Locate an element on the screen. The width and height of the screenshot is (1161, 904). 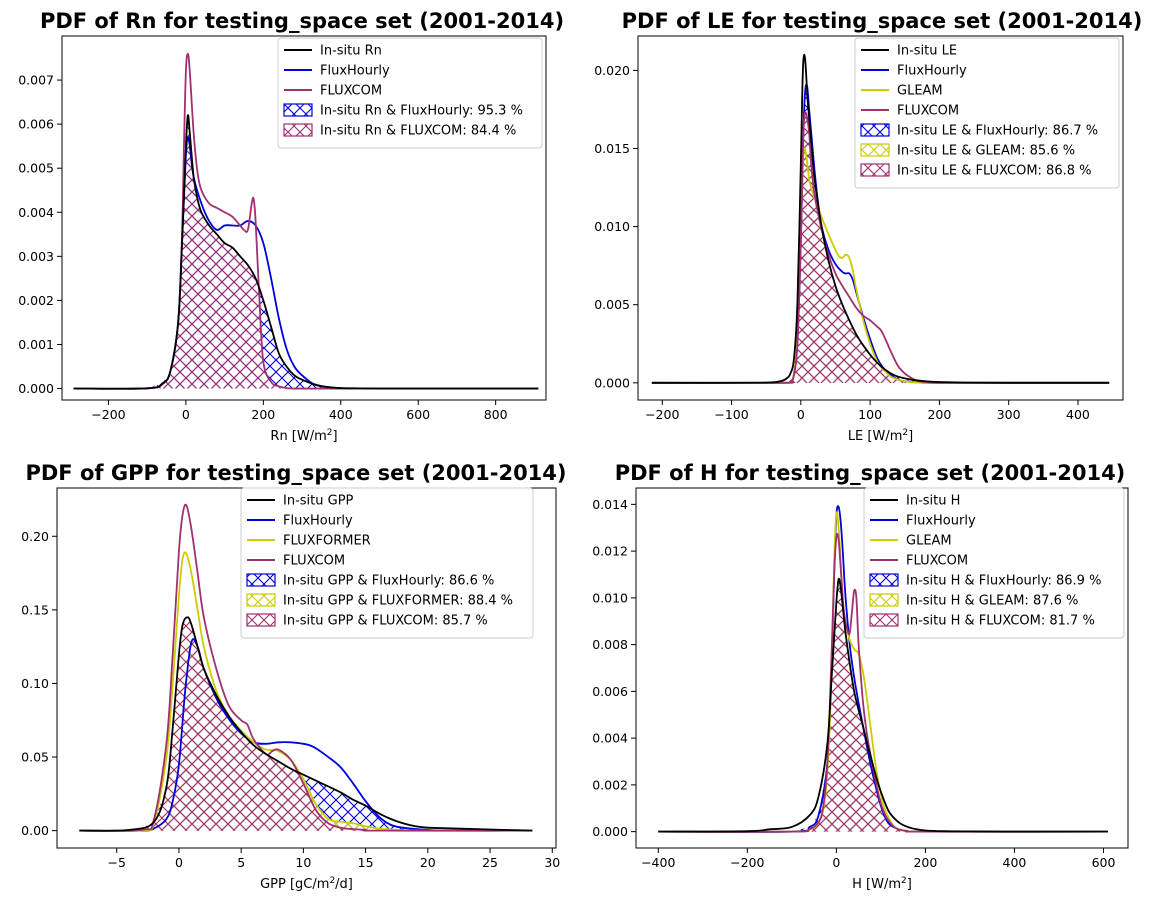
legend-label: In-situ H & GLEAM: 87.6 % is located at coordinates (992, 601).